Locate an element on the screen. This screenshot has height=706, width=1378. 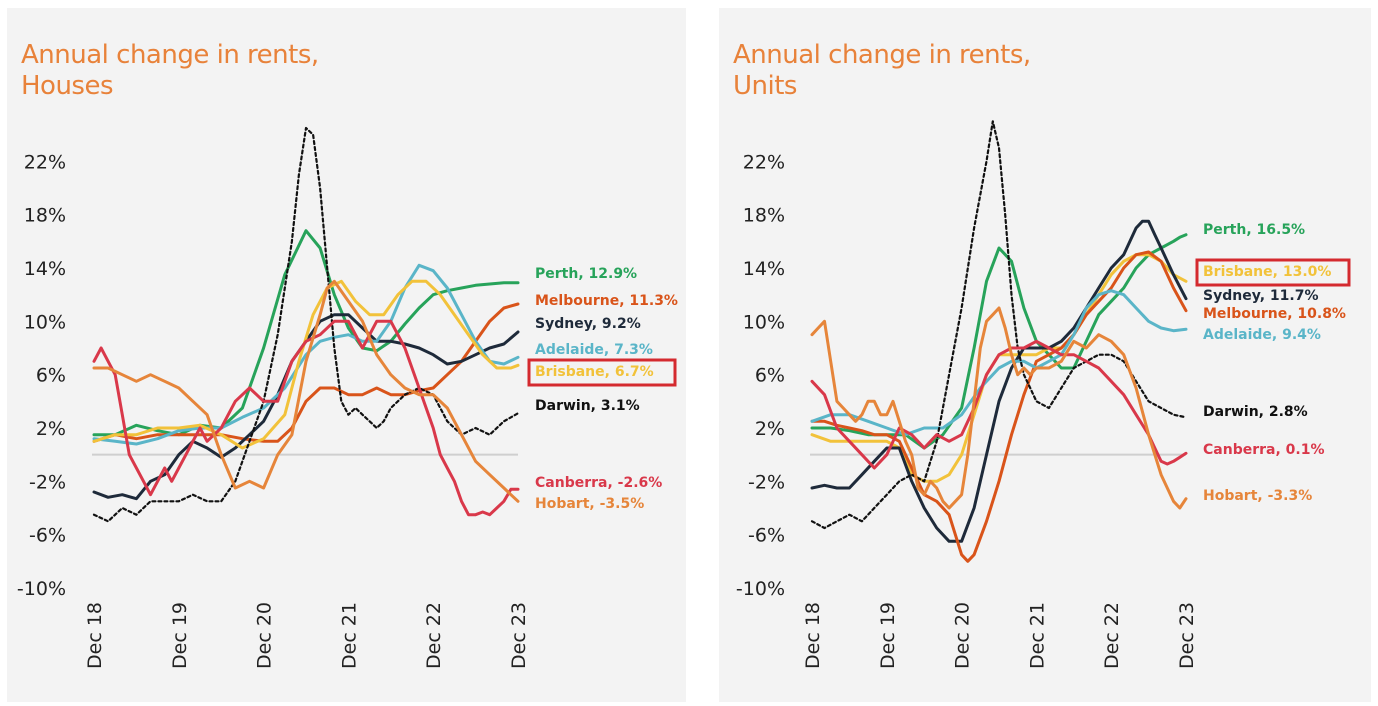
series-end-label-melbourne: Melbourne, 10.8% is located at coordinates (1274, 314).